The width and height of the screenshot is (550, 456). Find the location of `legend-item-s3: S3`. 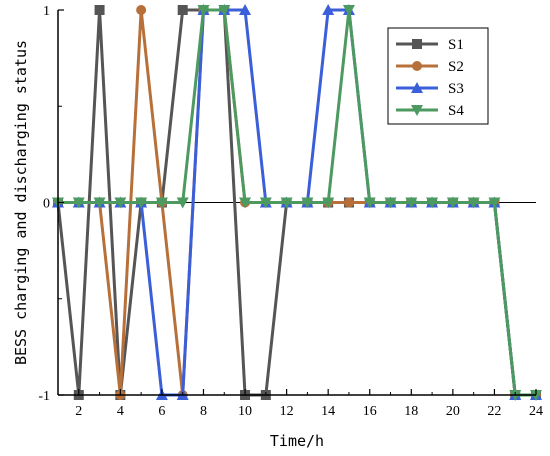

legend-item-s3: S3 is located at coordinates (430, 89).